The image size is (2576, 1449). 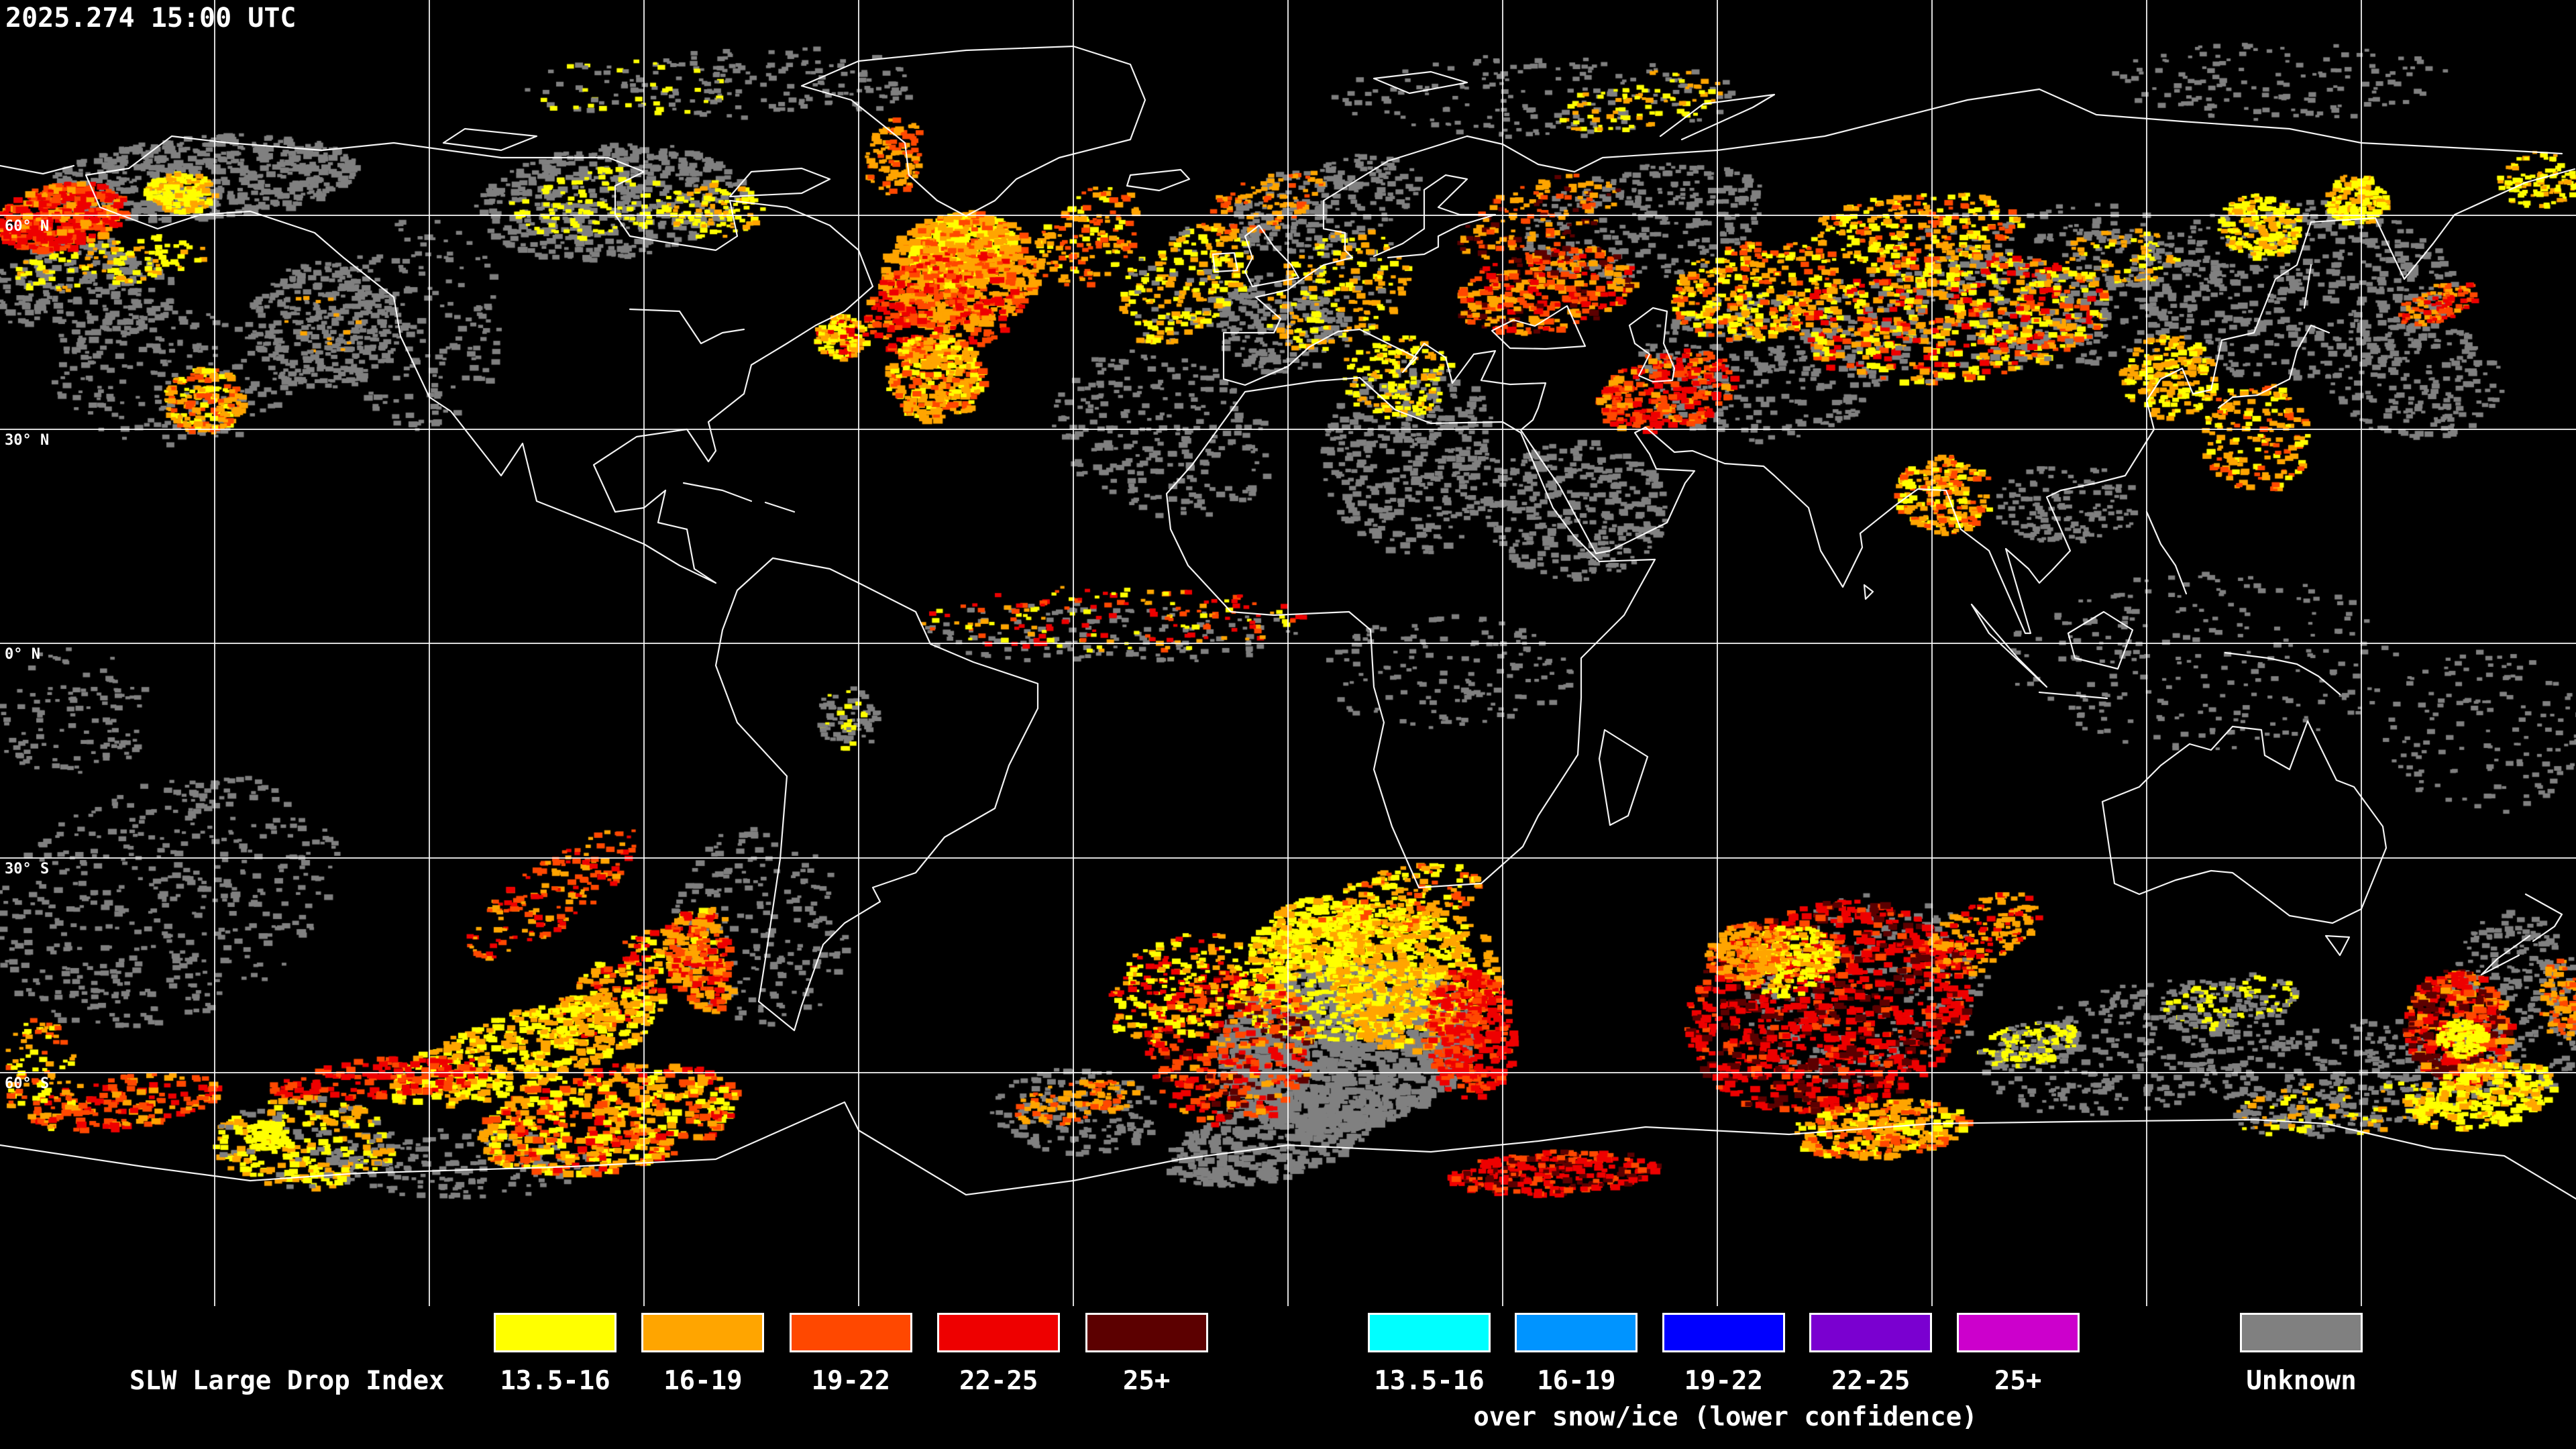 What do you see at coordinates (2009, 645) in the screenshot?
I see `coastline-sumatra` at bounding box center [2009, 645].